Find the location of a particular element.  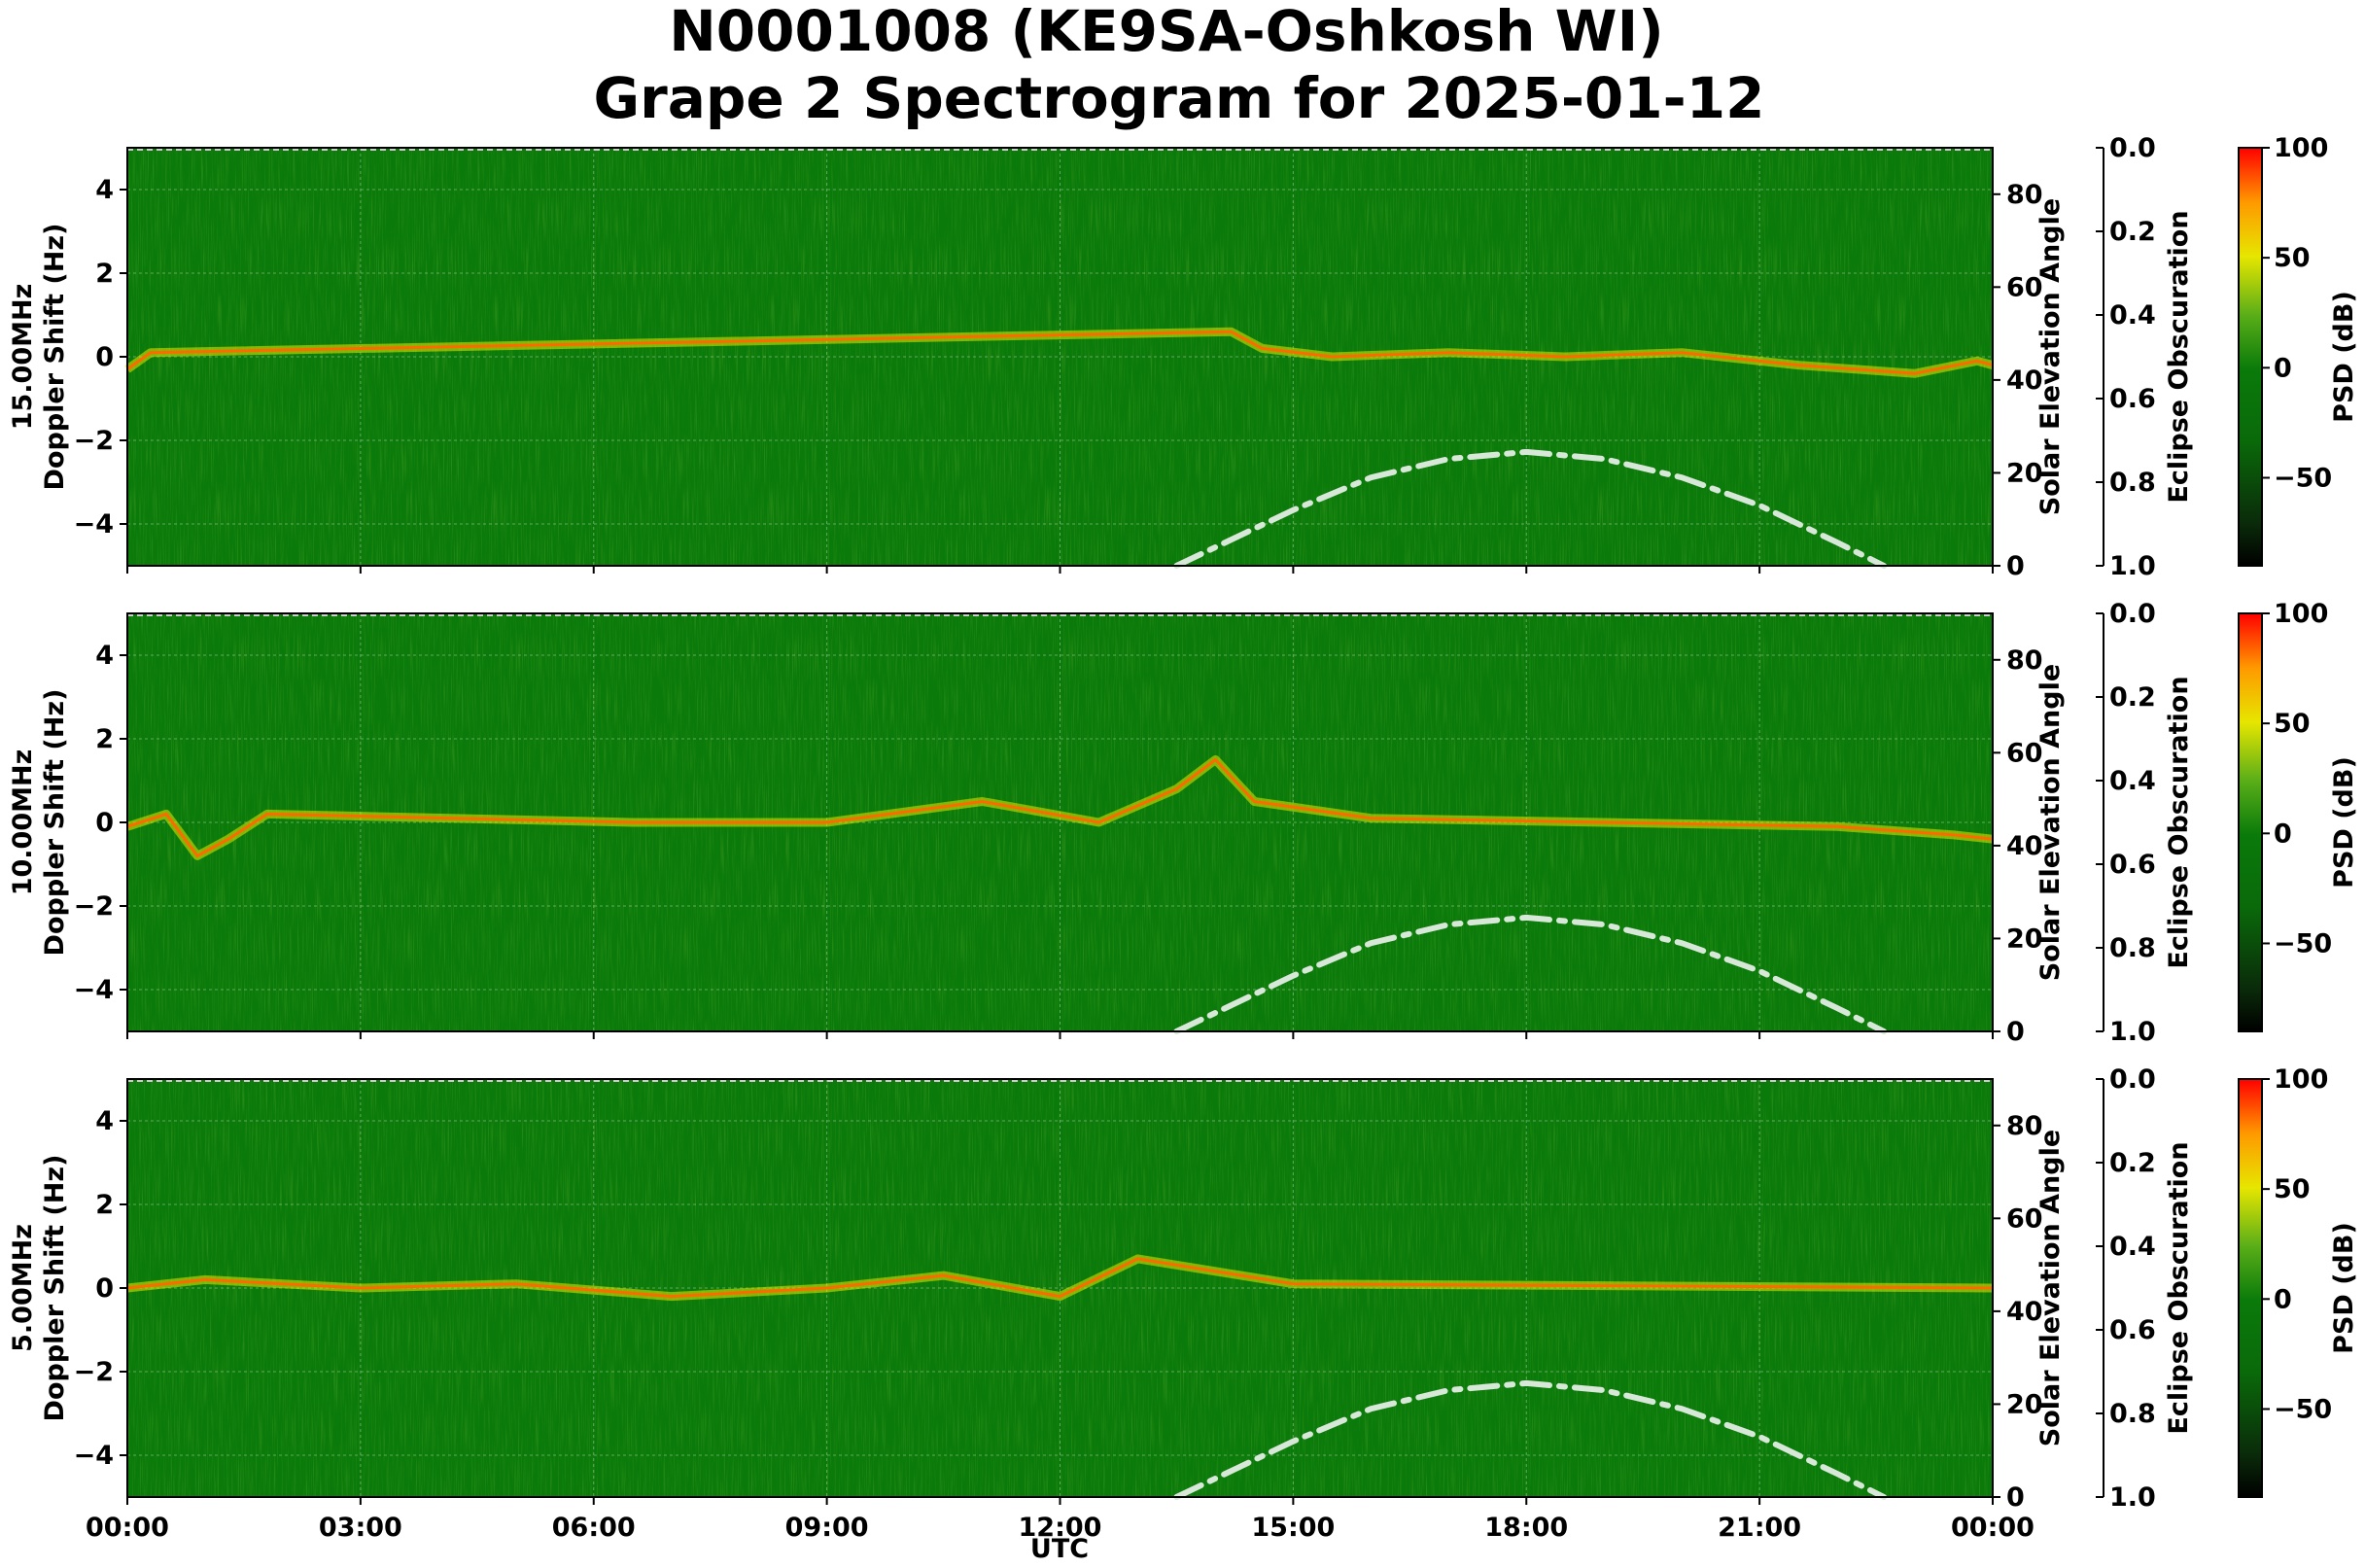

panel-frequency-label: 5.00MHz is located at coordinates (23, 1288).